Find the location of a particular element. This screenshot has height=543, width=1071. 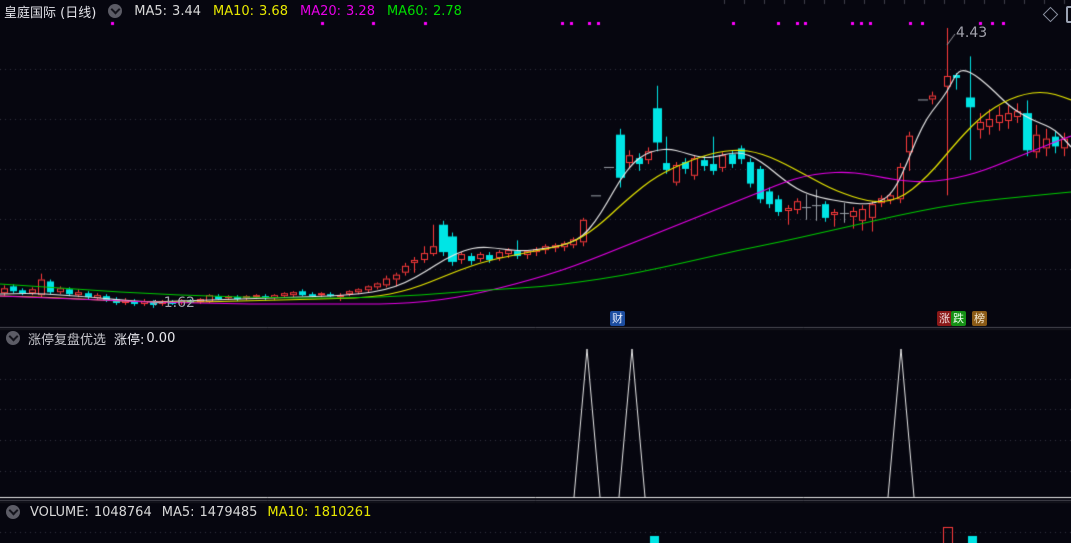

ma5-label: MA5: is located at coordinates (151, 11).